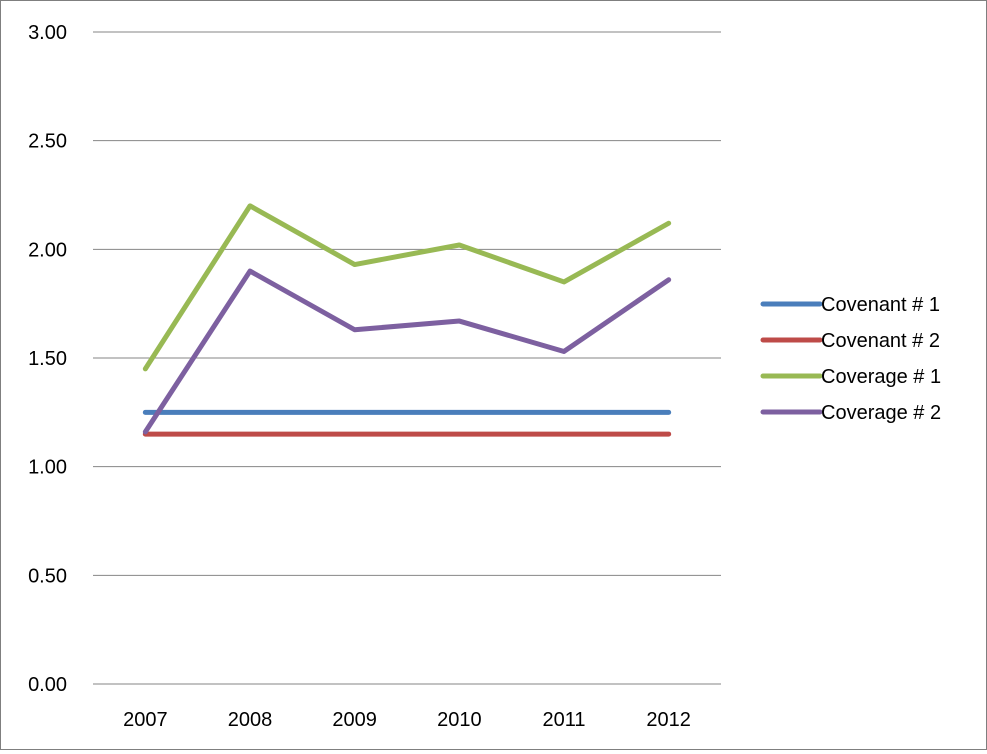 This screenshot has width=987, height=754. Describe the element at coordinates (407, 720) in the screenshot. I see `x-axis-tick-labels: 2007 2008 2009 2010 2011 2012` at that location.